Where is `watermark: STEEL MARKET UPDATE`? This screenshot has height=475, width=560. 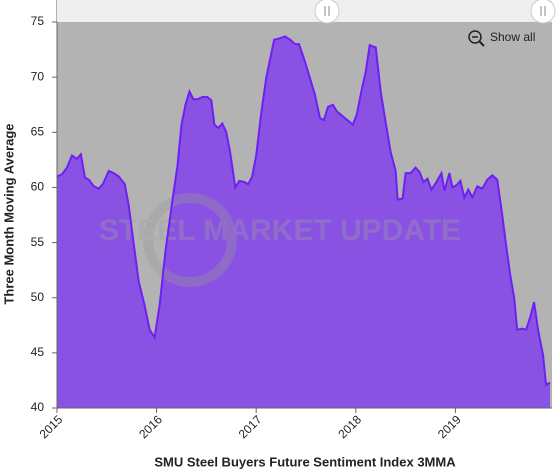
watermark: STEEL MARKET UPDATE is located at coordinates (280, 240).